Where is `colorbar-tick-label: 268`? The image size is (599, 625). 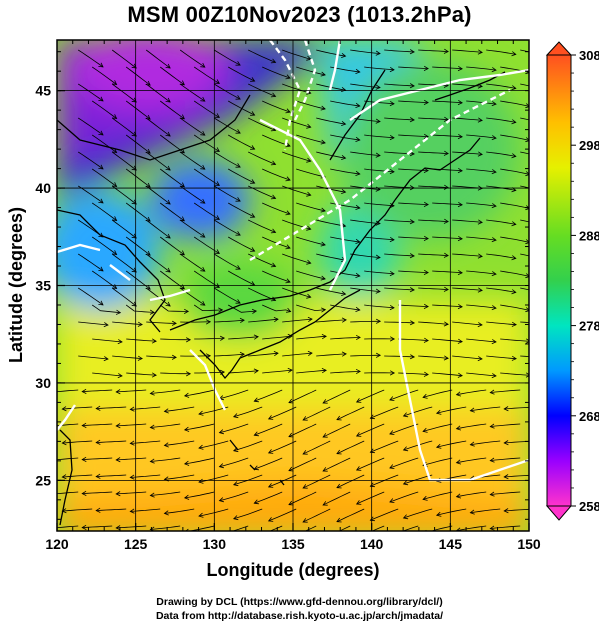
colorbar-tick-label: 268 is located at coordinates (589, 416).